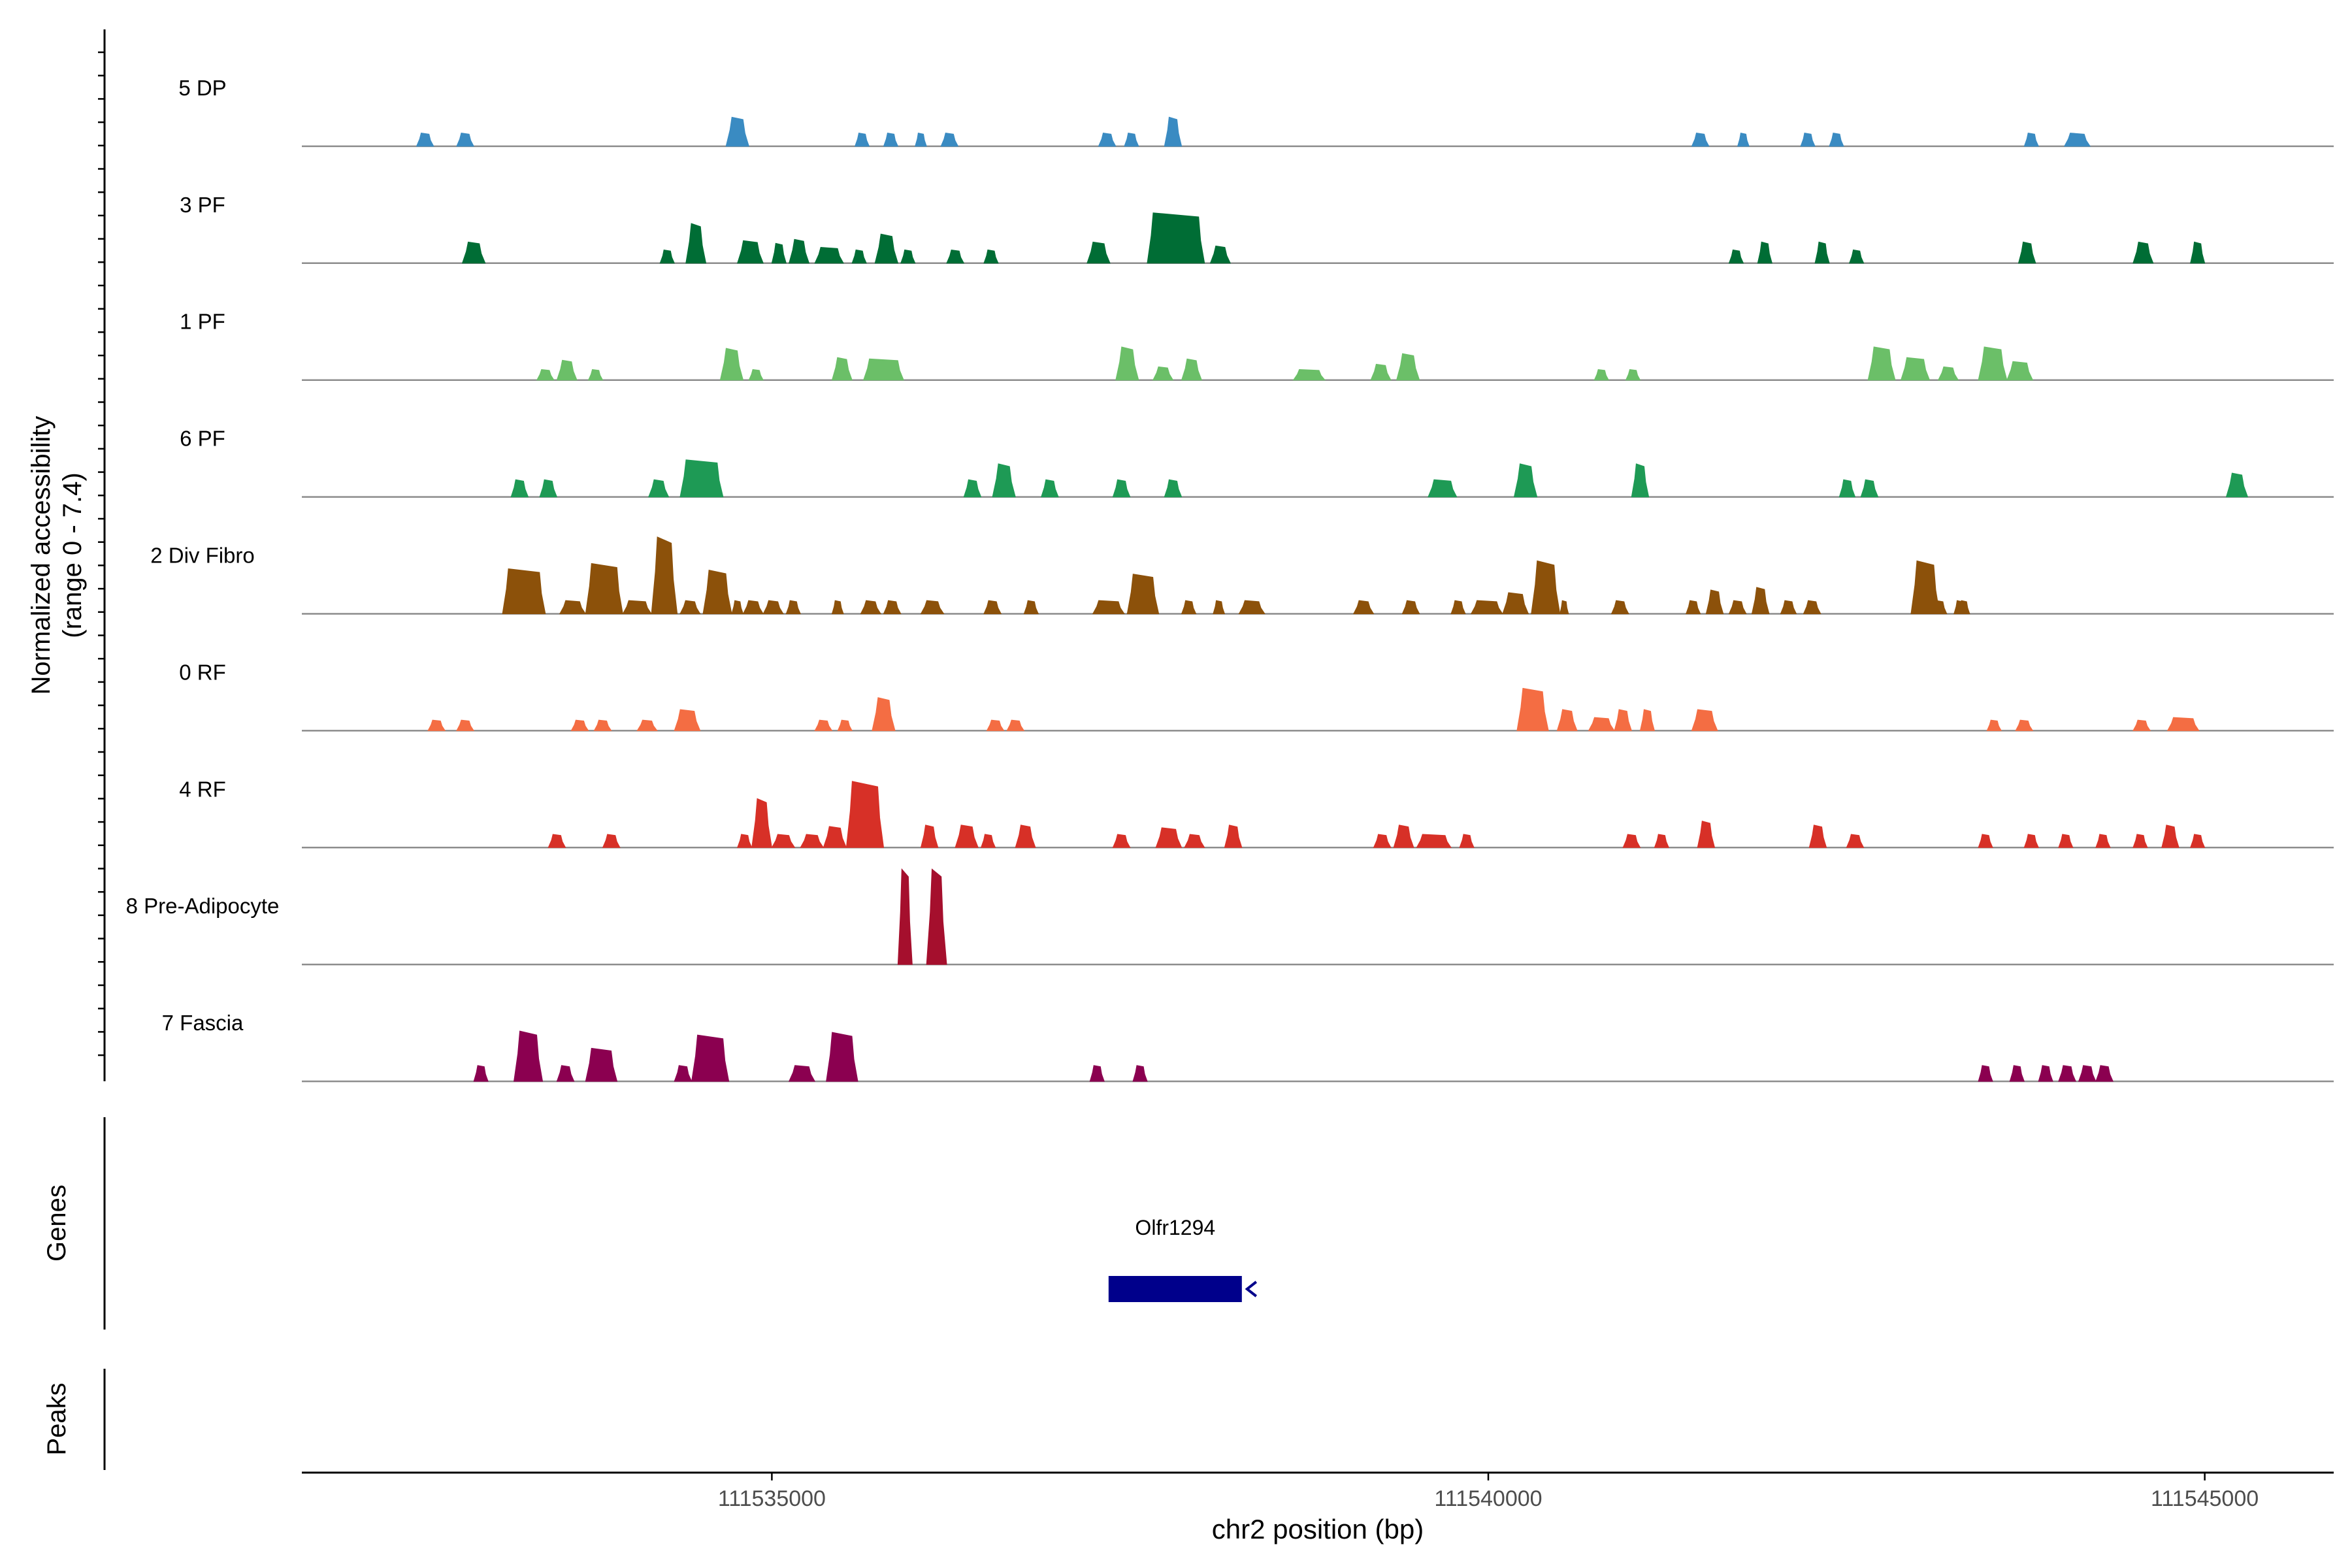  Describe the element at coordinates (202, 556) in the screenshot. I see `track-label: 2 Div Fibro` at that location.